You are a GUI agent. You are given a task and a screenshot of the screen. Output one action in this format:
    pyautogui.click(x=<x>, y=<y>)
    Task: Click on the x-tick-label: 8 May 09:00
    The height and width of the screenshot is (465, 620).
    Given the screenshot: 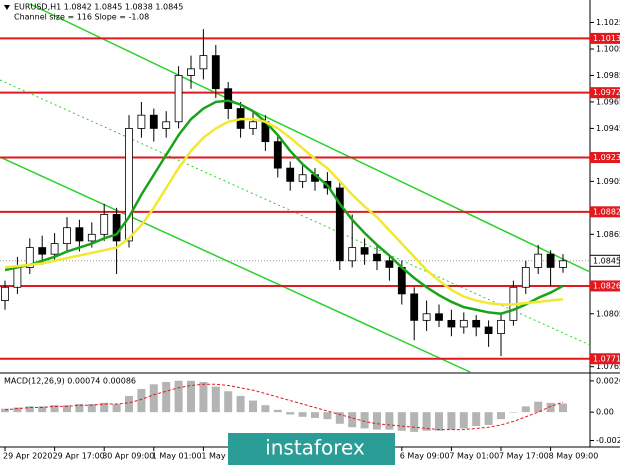 What is the action you would take?
    pyautogui.click(x=574, y=456)
    